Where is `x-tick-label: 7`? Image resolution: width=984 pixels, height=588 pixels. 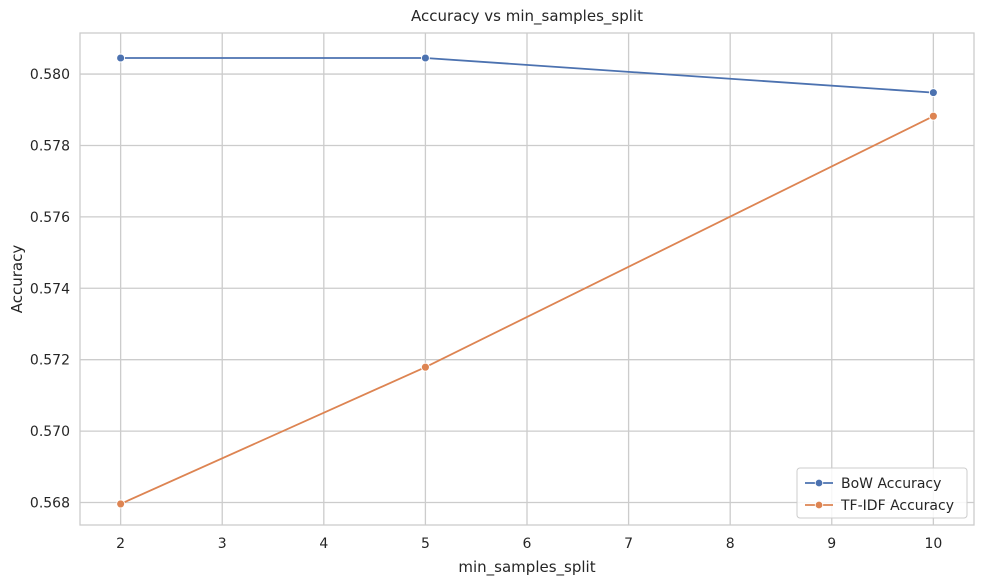
x-tick-label: 7 is located at coordinates (628, 544).